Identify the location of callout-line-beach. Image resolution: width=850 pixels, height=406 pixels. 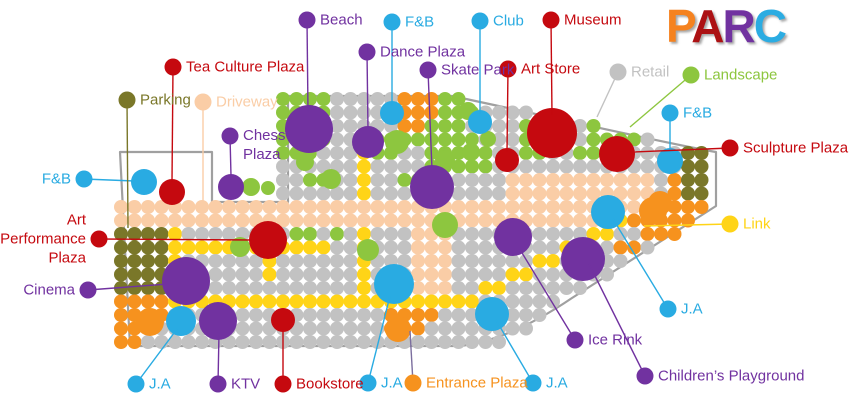
(307, 66).